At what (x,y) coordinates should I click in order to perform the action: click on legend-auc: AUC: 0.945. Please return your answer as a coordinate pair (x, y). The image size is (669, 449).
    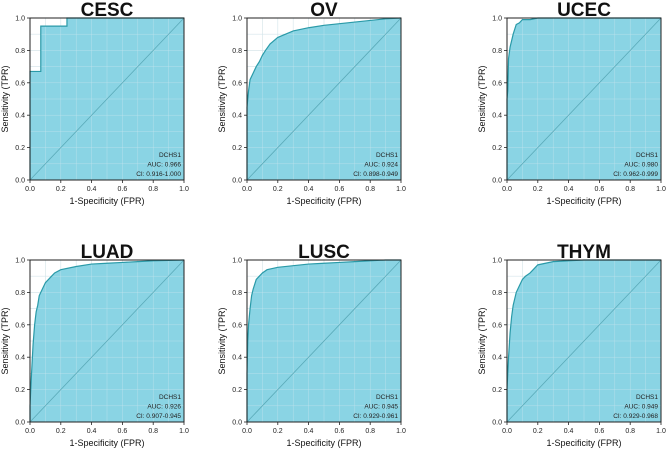
    Looking at the image, I should click on (381, 407).